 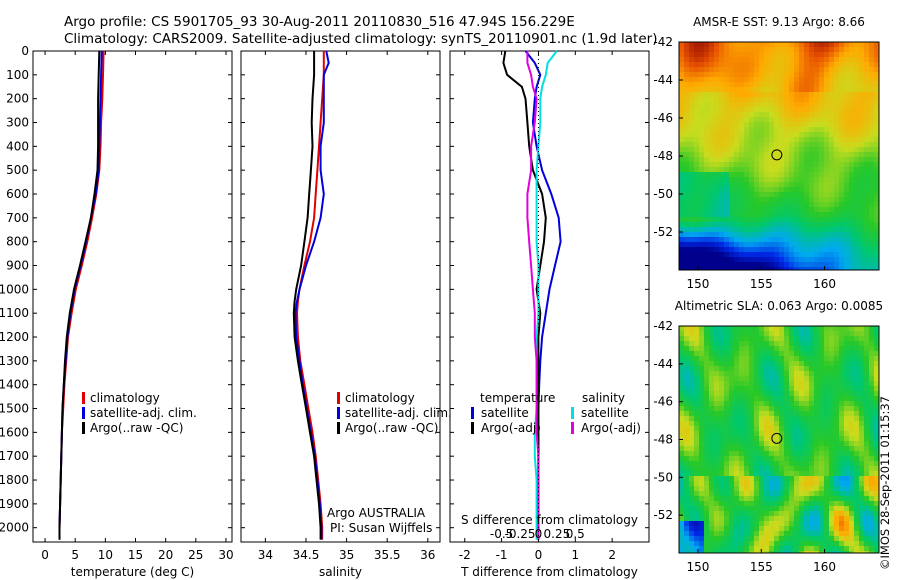 What do you see at coordinates (105, 555) in the screenshot?
I see `temperature-xtick-label: 10` at bounding box center [105, 555].